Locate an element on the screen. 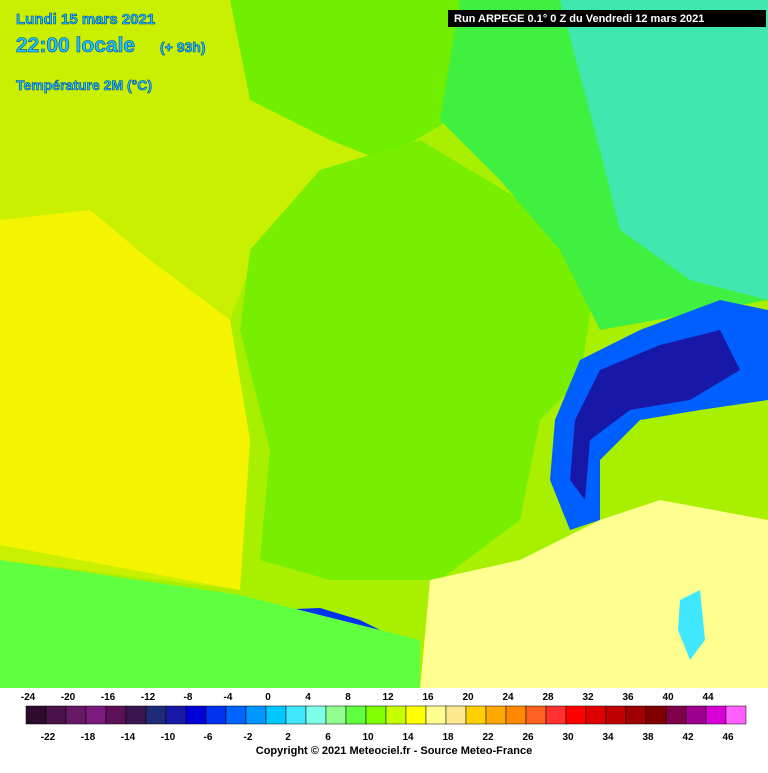 The height and width of the screenshot is (773, 768). mediterranean is located at coordinates (594, 595).